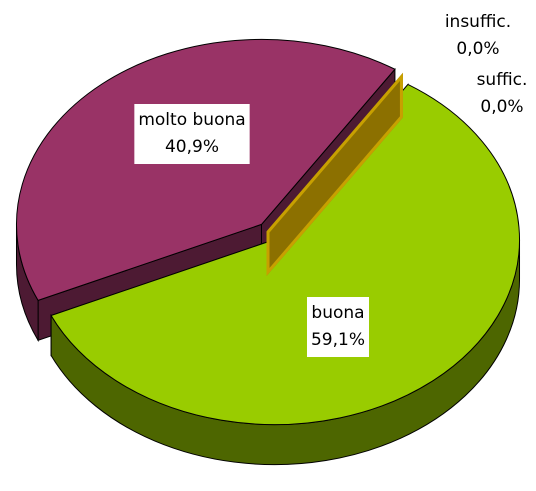 This screenshot has width=536, height=491. Describe the element at coordinates (337, 313) in the screenshot. I see `slice-label: buona` at that location.